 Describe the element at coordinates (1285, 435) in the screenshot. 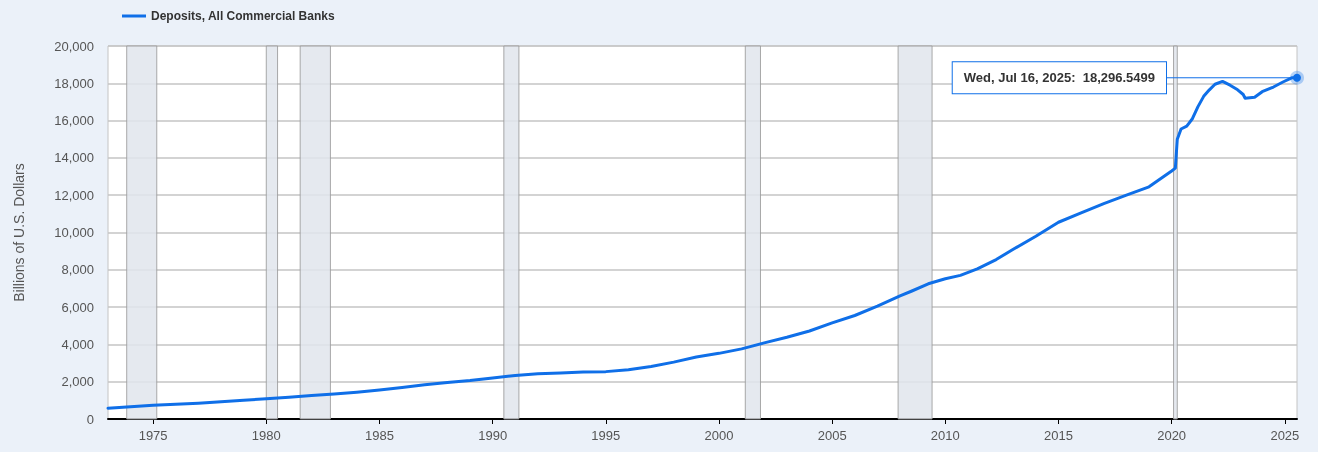

I see `x-tick-label: 2025` at that location.